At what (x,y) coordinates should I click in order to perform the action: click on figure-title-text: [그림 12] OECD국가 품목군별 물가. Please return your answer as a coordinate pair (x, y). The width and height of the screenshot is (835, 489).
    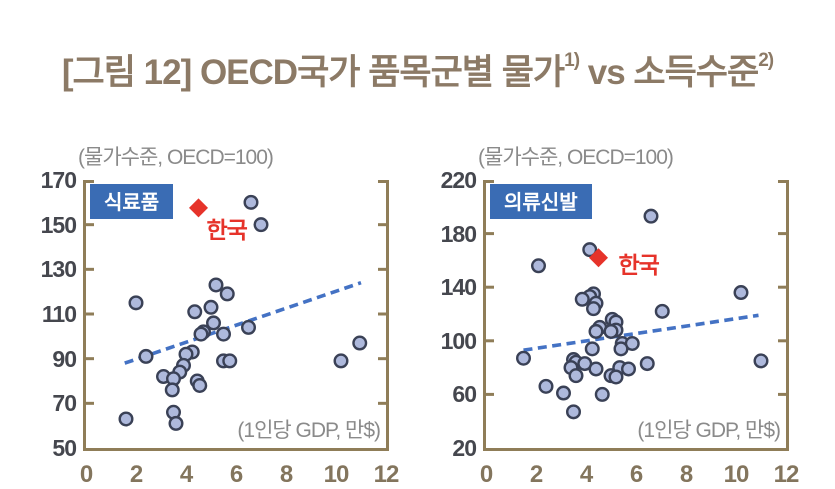
    Looking at the image, I should click on (313, 72).